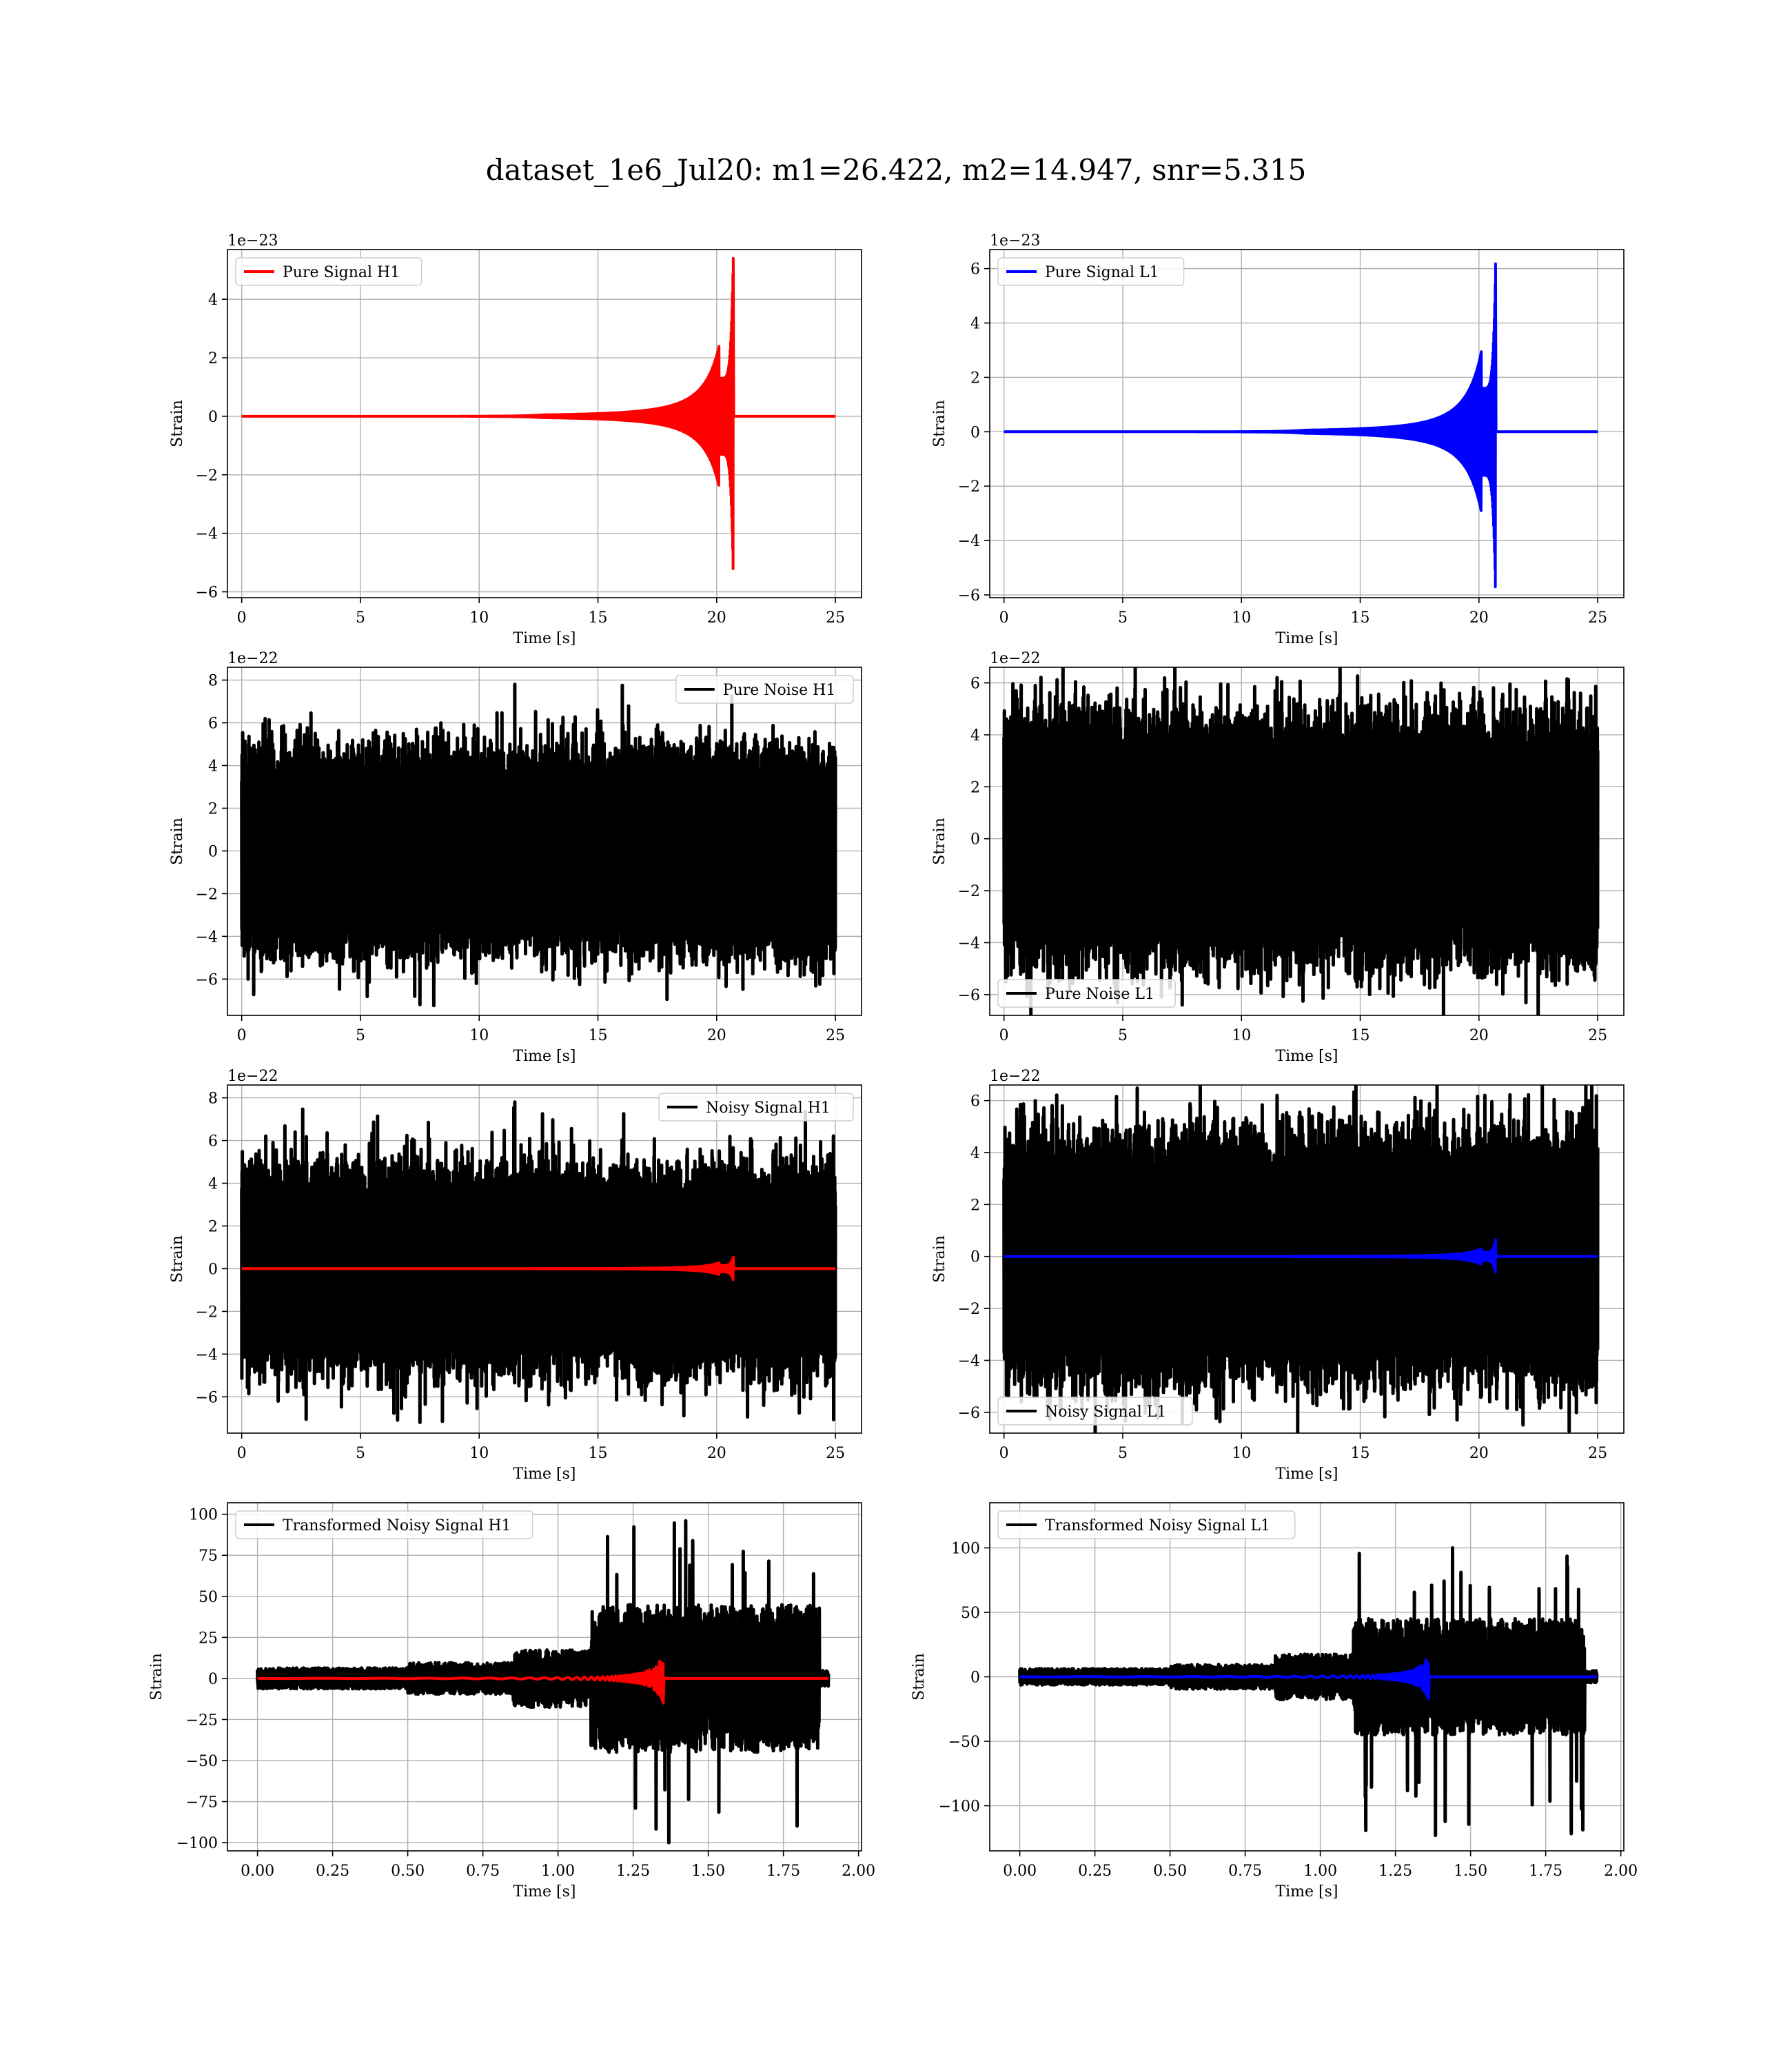  I want to click on legend: Pure Signal L1, so click(1091, 271).